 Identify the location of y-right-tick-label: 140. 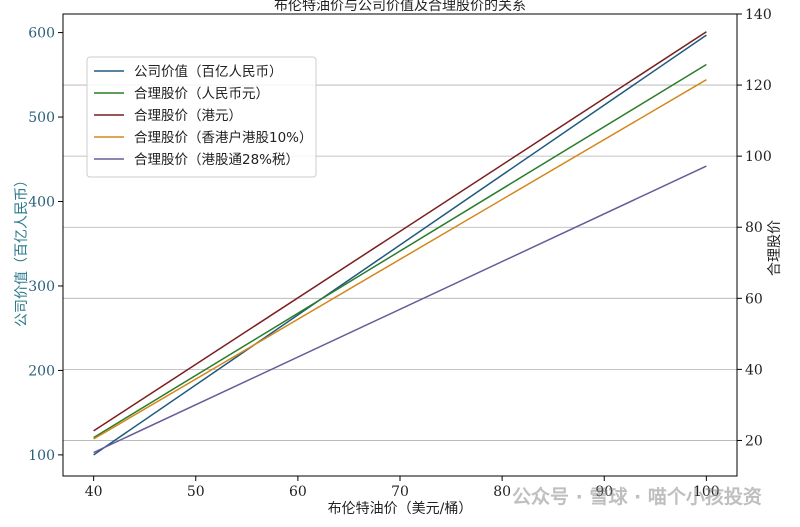
(758, 15).